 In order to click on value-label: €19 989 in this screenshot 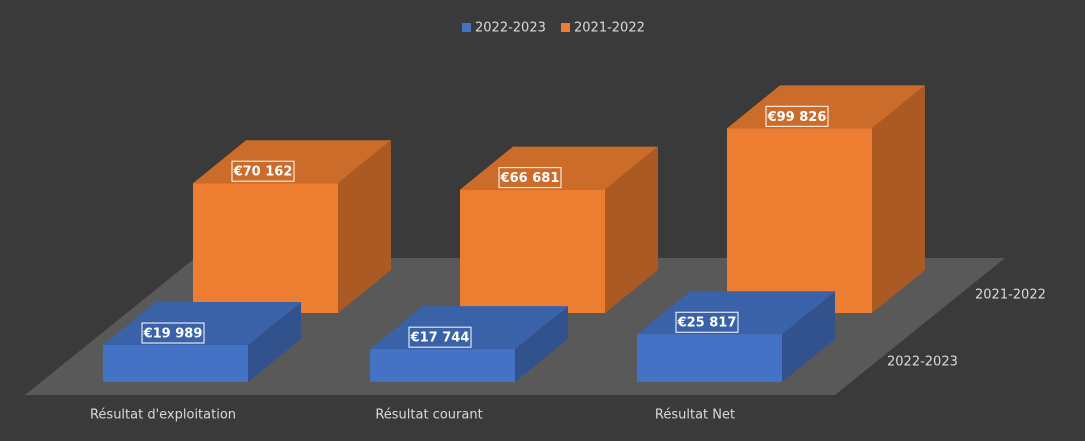, I will do `click(173, 334)`.